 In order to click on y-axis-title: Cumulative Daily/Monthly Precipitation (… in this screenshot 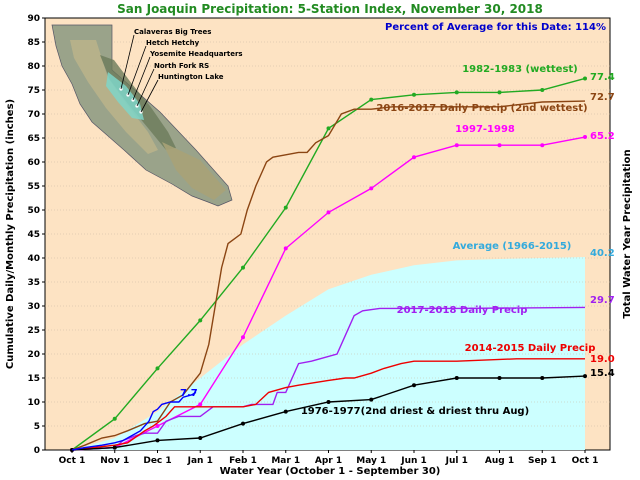, I will do `click(10, 234)`.